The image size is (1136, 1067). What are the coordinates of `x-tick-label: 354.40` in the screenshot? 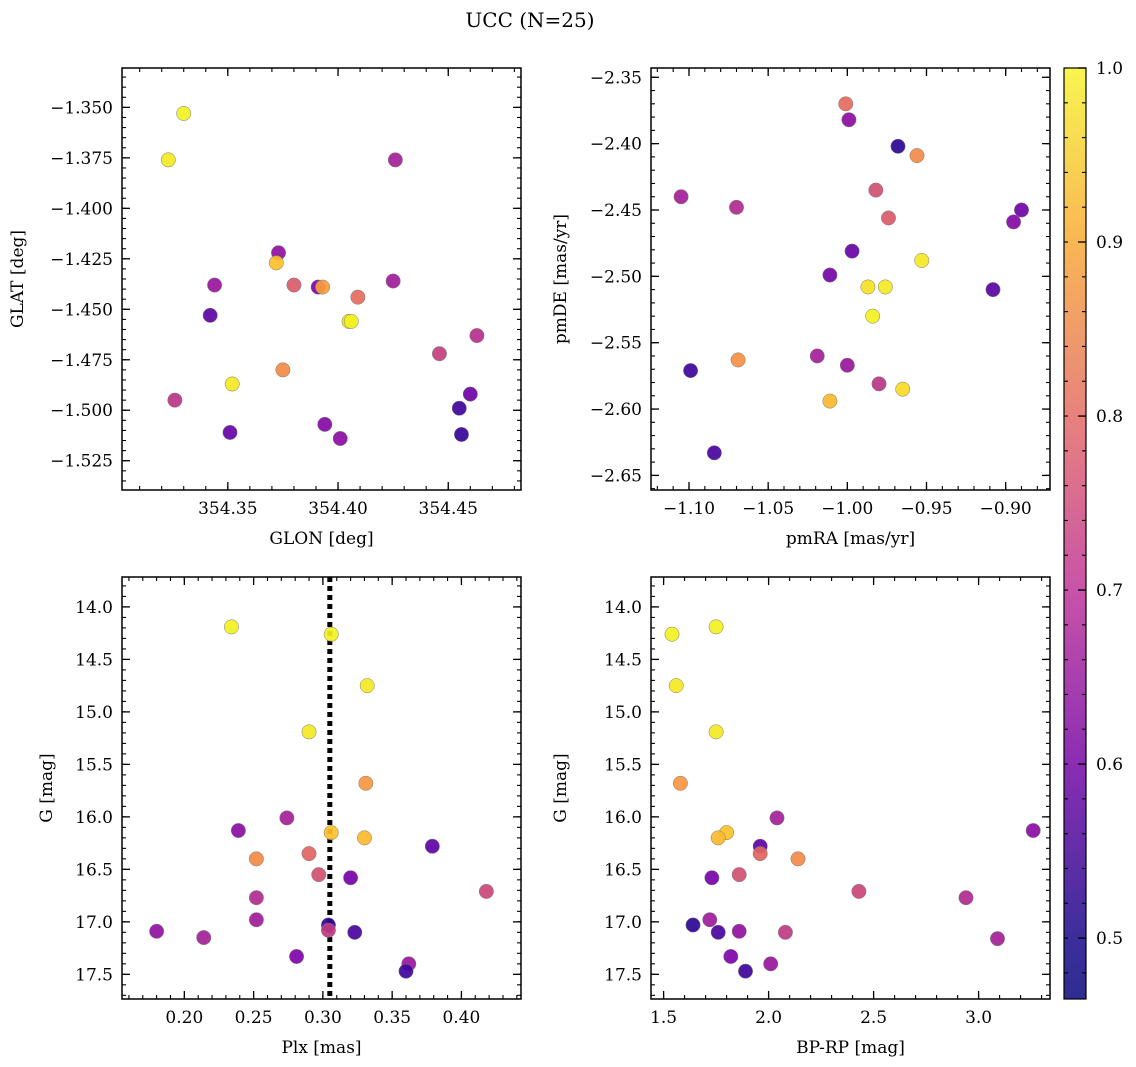 It's located at (337, 509).